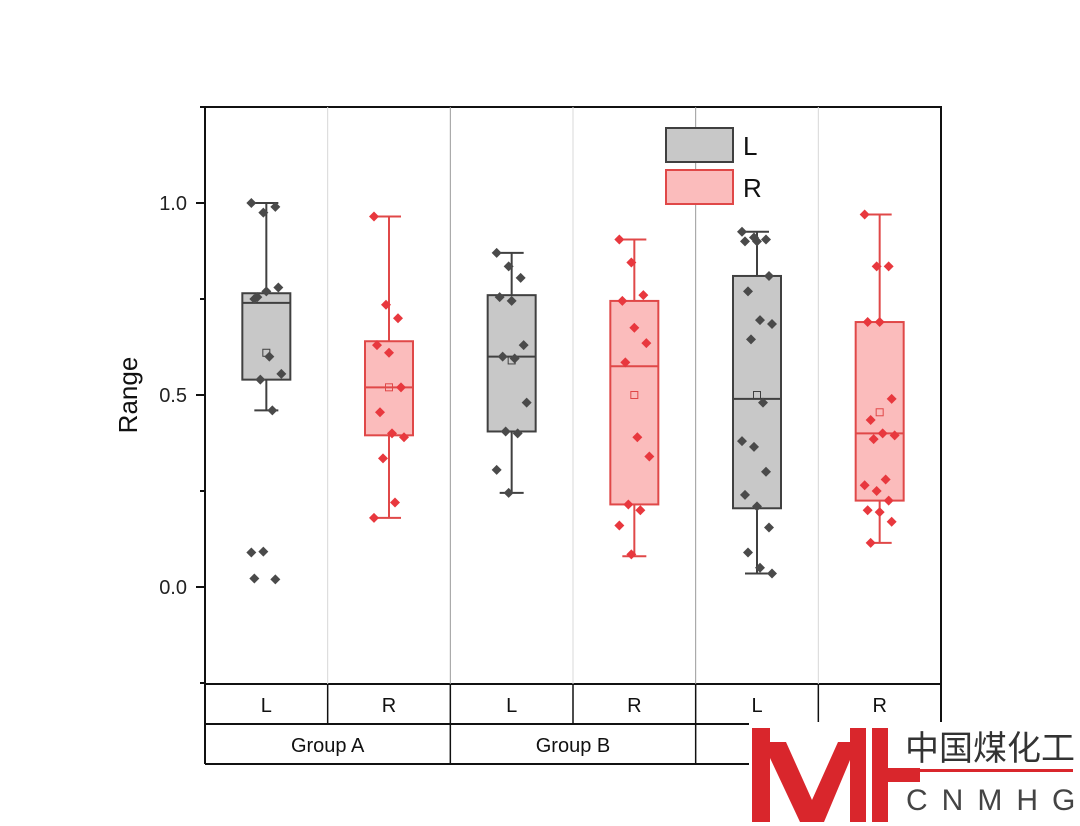  Describe the element at coordinates (750, 146) in the screenshot. I see `legend-label-l: L` at that location.